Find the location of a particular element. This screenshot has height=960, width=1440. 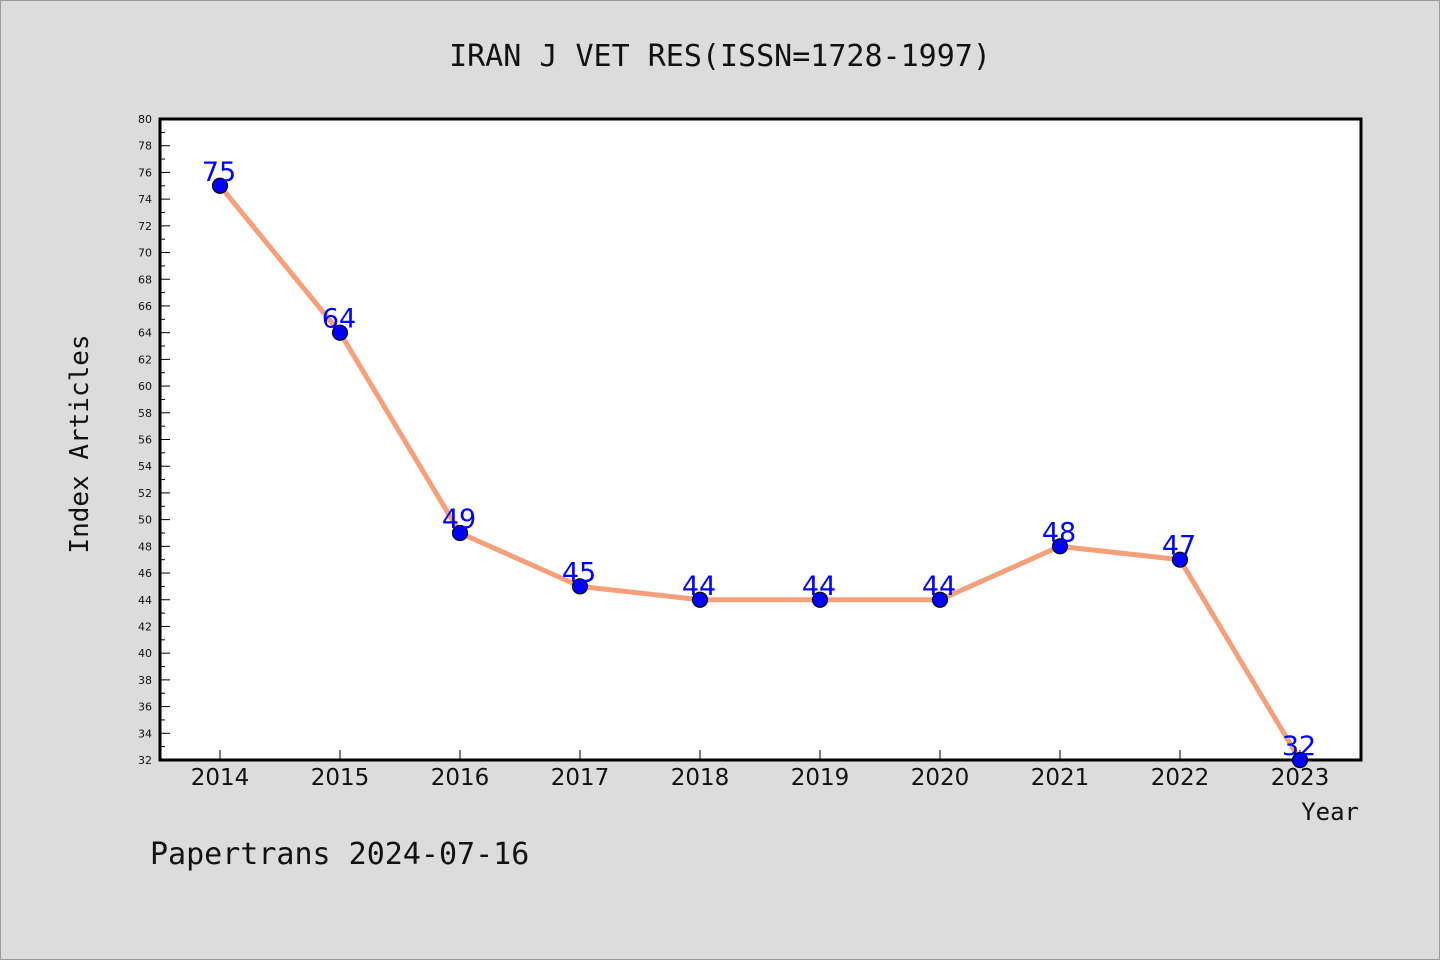

x-tick-label: 2021 is located at coordinates (1060, 778).